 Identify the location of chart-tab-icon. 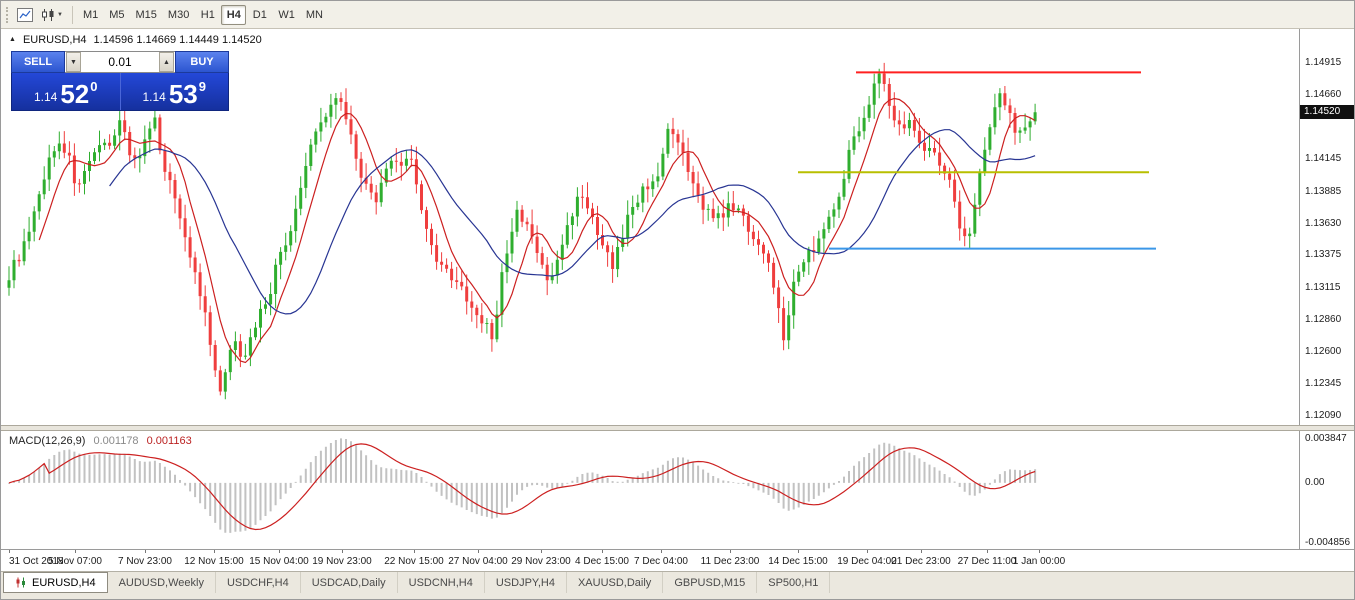
(21, 582).